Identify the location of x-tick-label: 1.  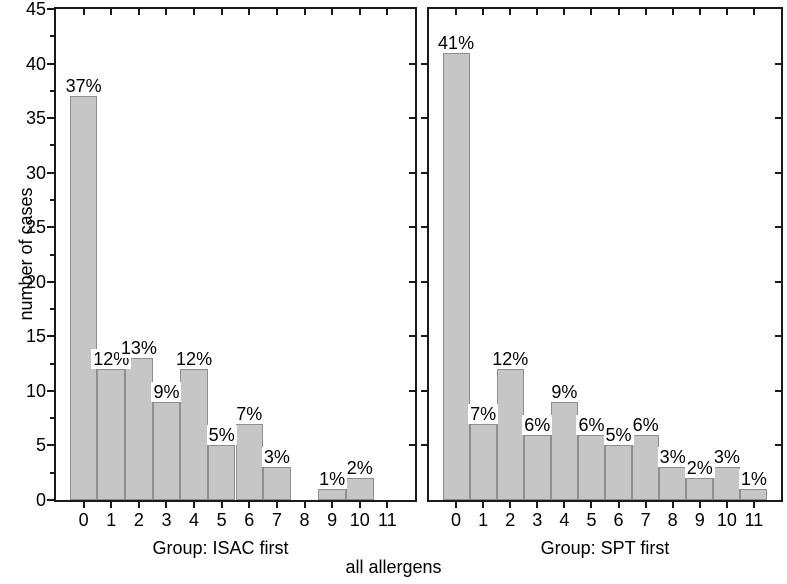
(111, 520).